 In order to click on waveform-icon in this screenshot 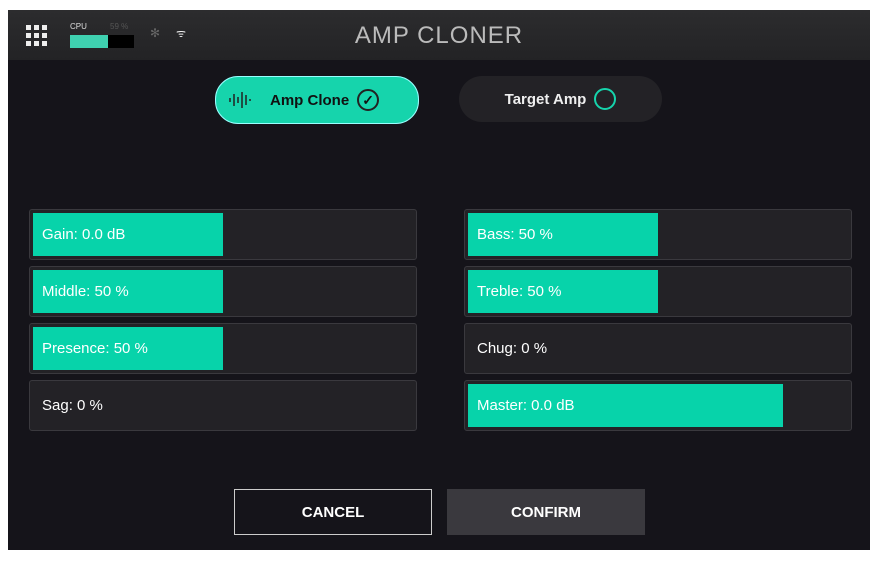, I will do `click(240, 100)`.